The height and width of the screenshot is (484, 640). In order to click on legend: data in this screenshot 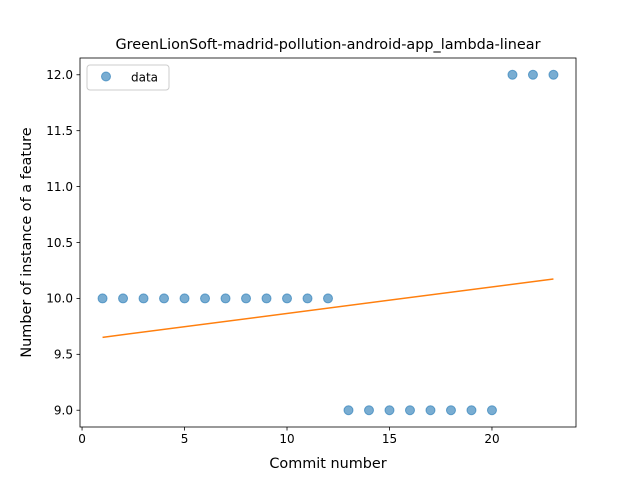, I will do `click(128, 77)`.